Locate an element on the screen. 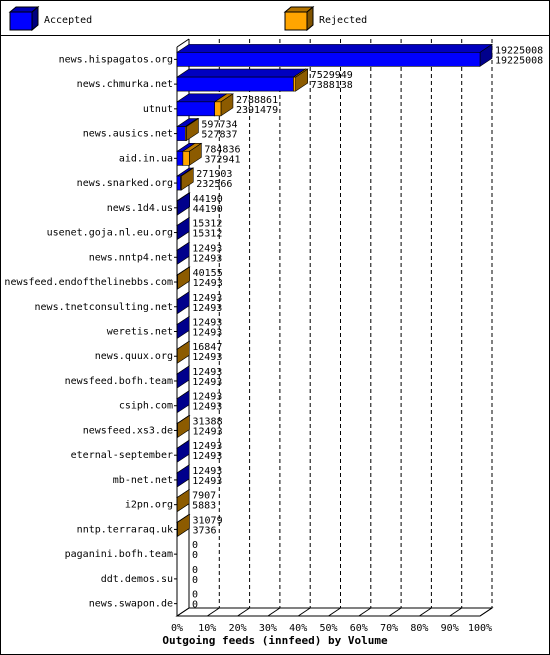  legend-label: Accepted is located at coordinates (68, 20).